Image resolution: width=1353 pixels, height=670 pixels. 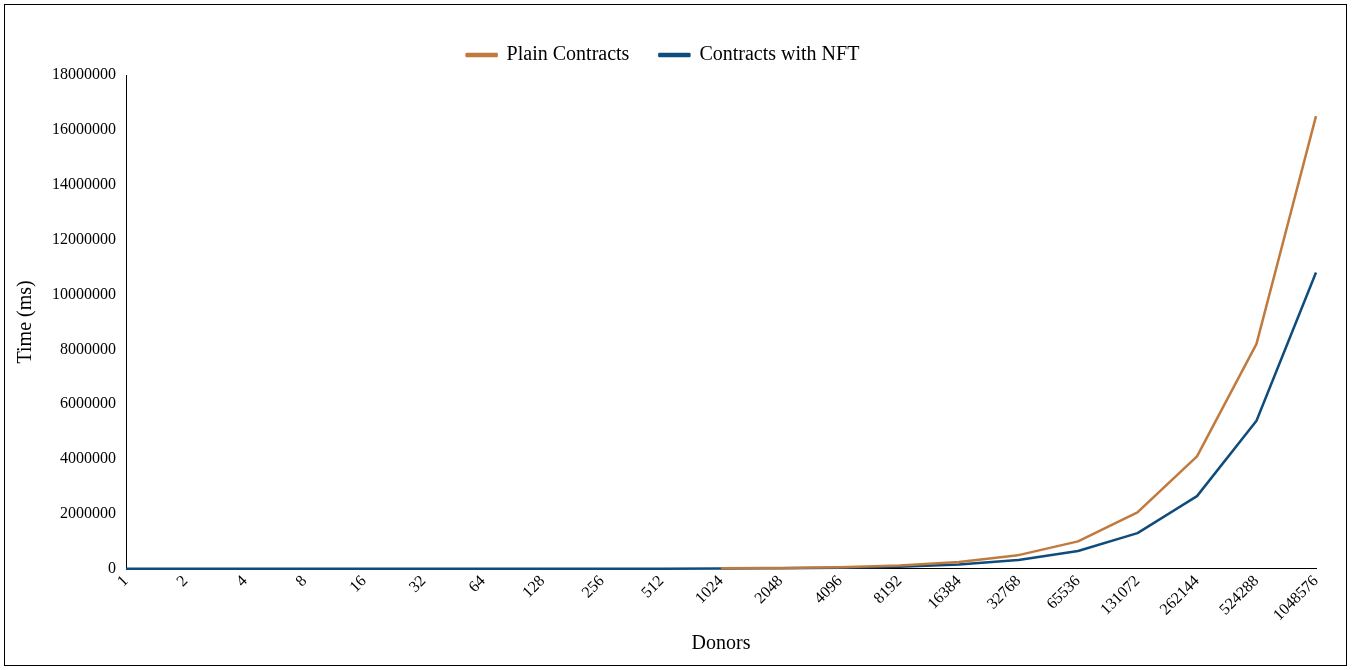 What do you see at coordinates (88, 348) in the screenshot?
I see `y-tick-label: 8000000` at bounding box center [88, 348].